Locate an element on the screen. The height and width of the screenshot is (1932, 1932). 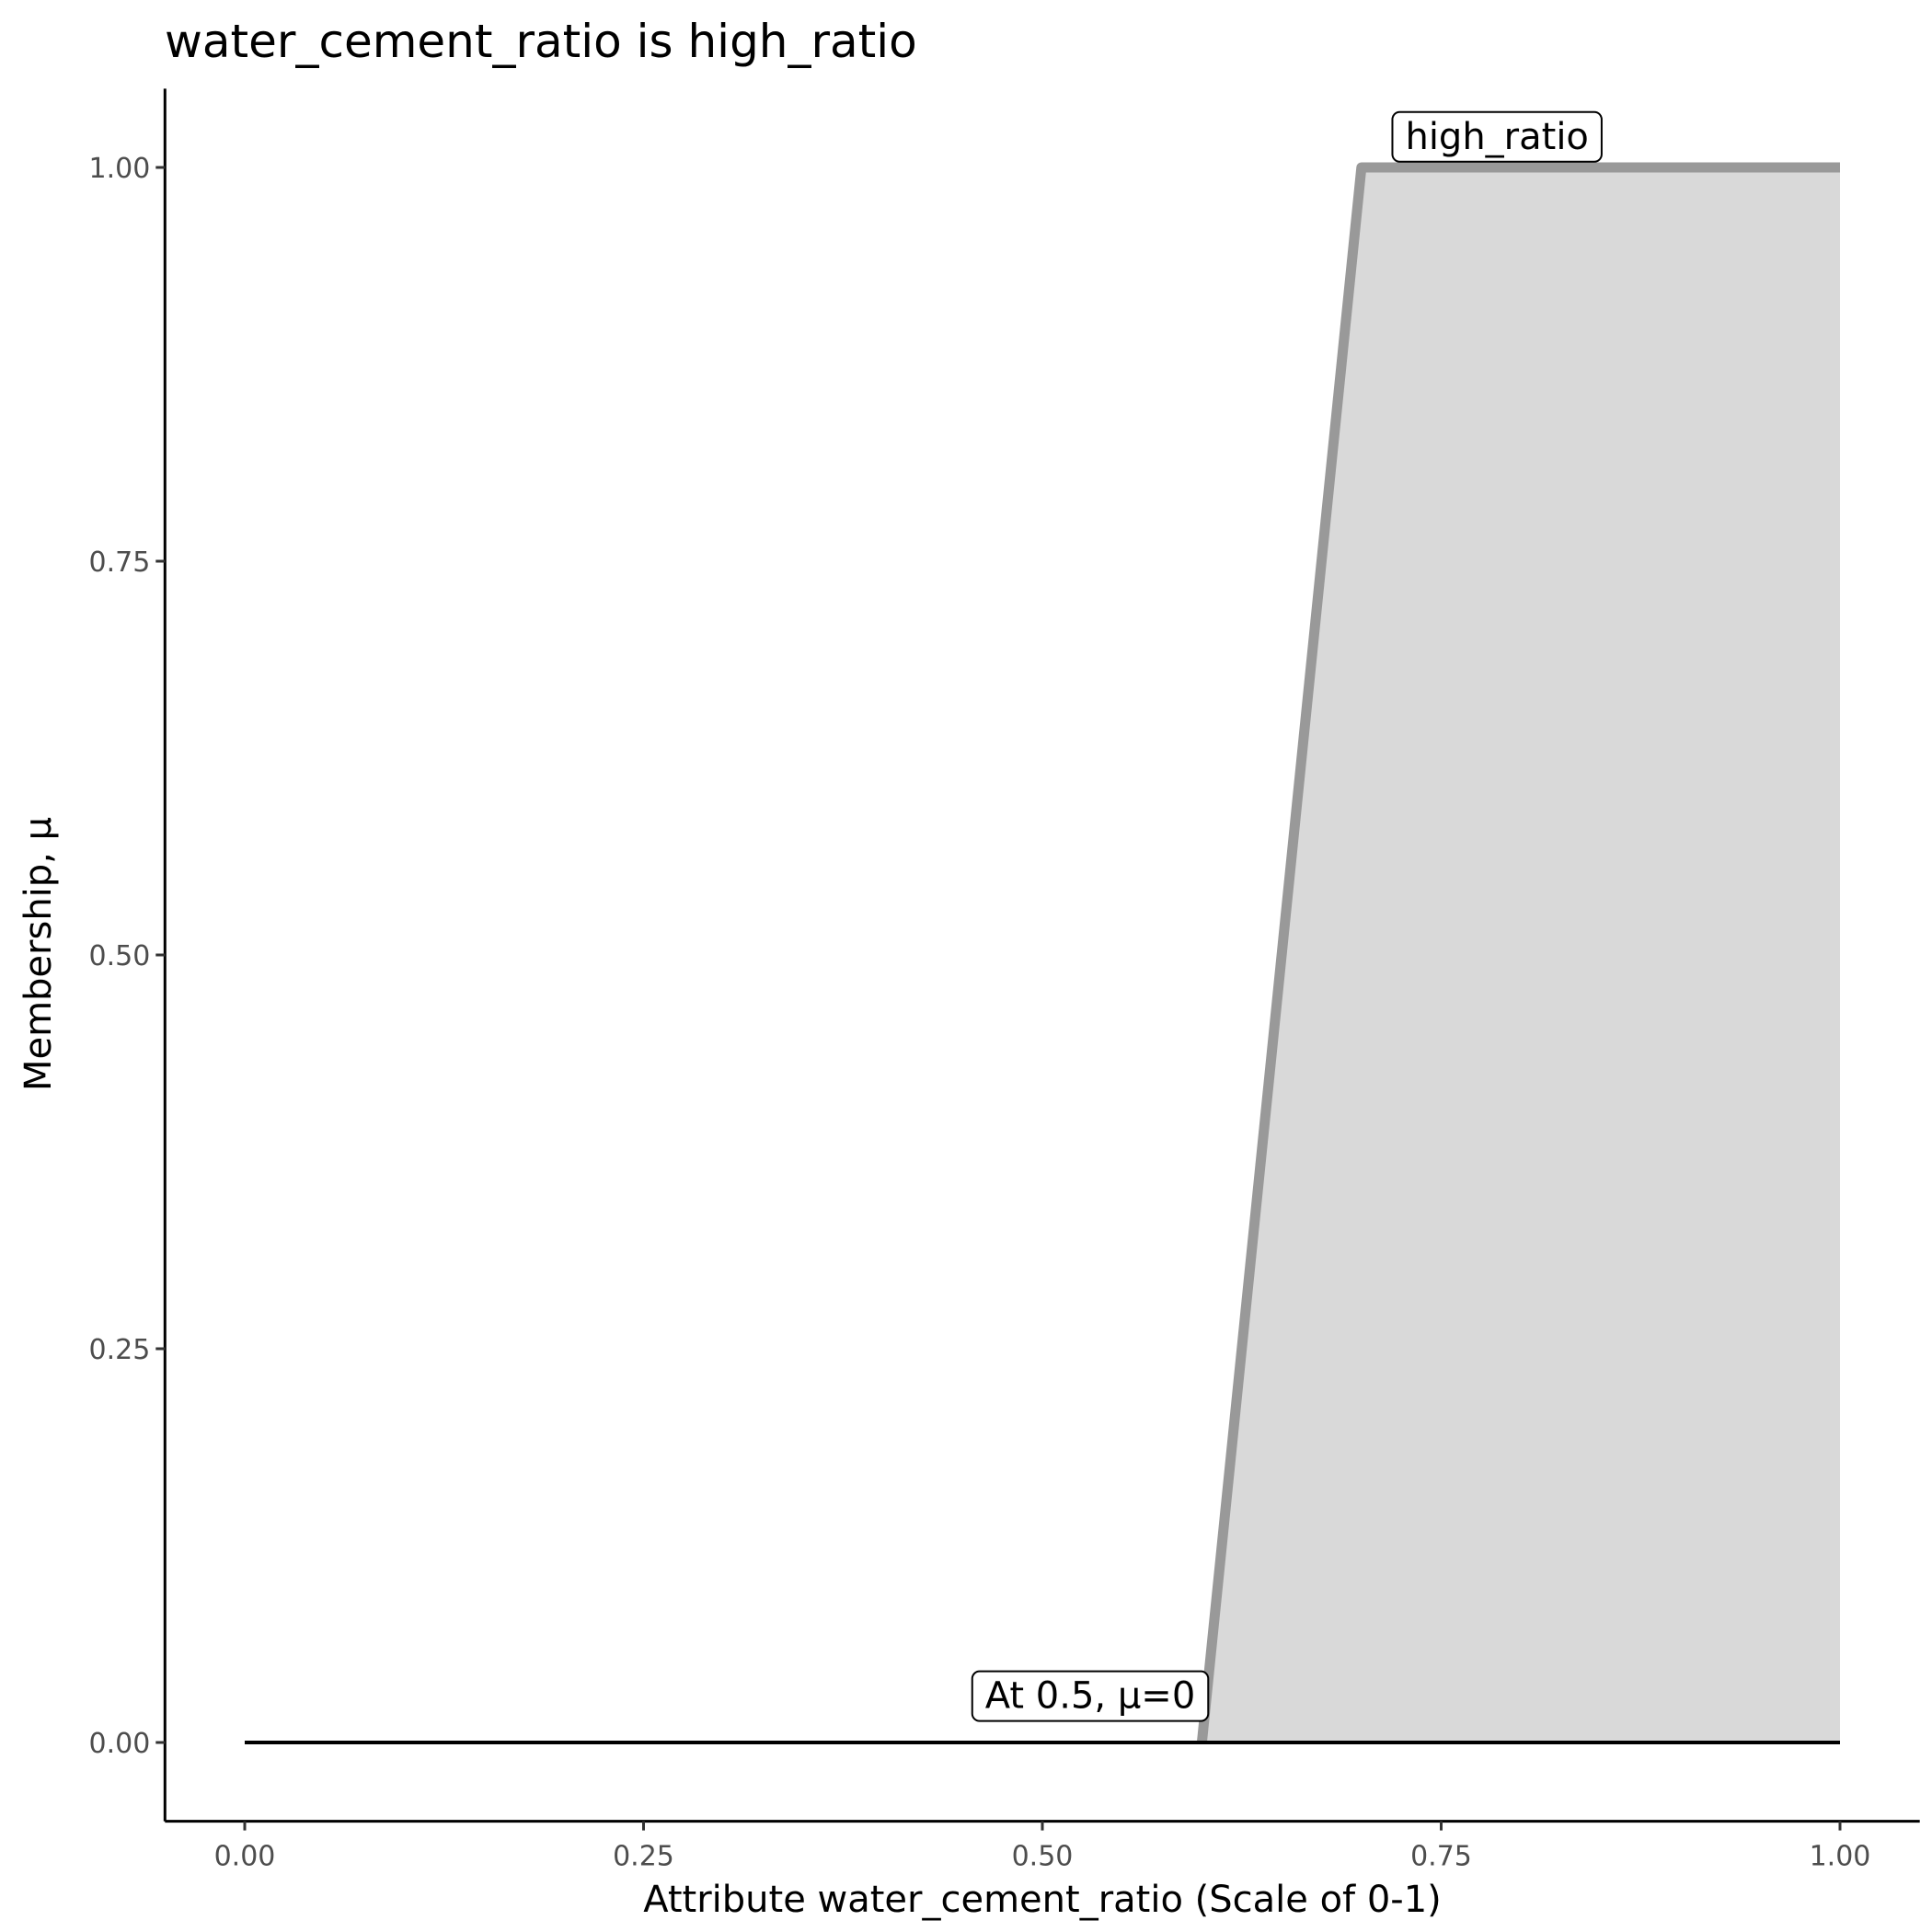
y-tick-label: 0.00 is located at coordinates (120, 1744).